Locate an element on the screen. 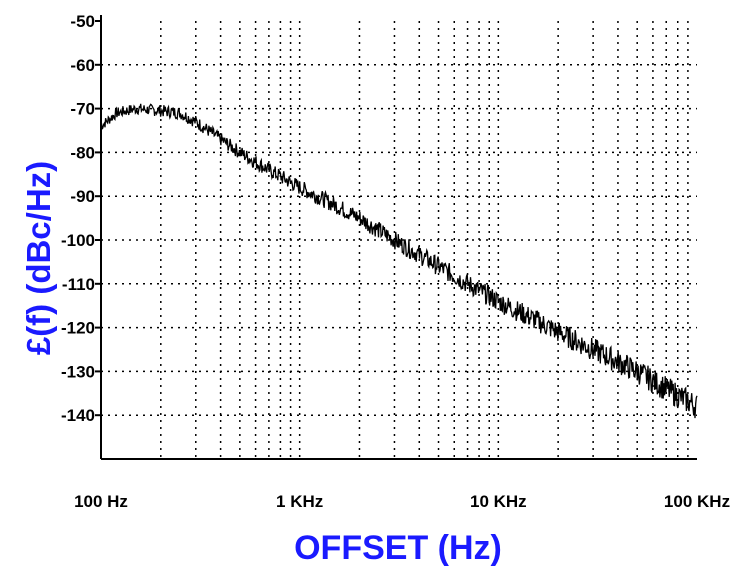 The image size is (745, 575). y-tick-label: -50 is located at coordinates (82, 21).